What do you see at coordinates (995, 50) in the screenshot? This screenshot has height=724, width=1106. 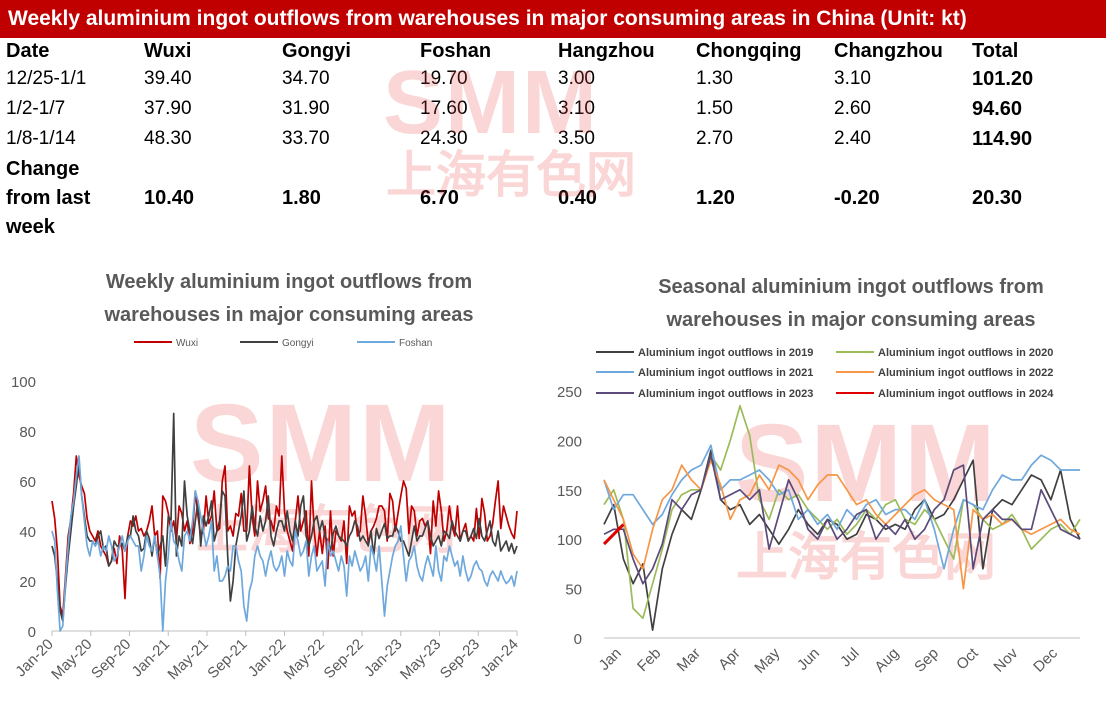 I see `col-header-total: Total` at bounding box center [995, 50].